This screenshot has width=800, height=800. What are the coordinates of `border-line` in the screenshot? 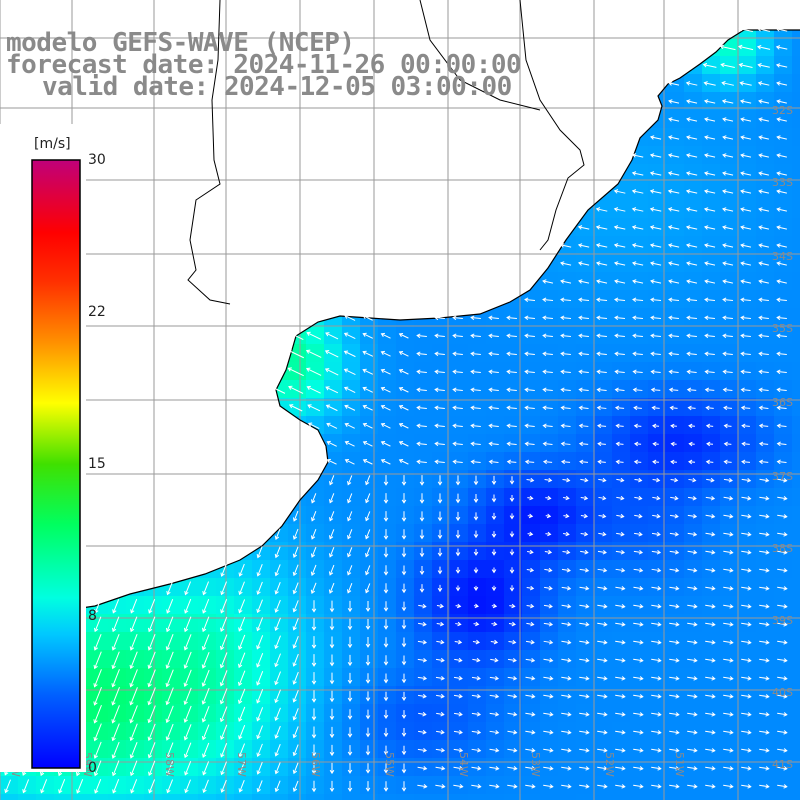 It's located at (552, 125).